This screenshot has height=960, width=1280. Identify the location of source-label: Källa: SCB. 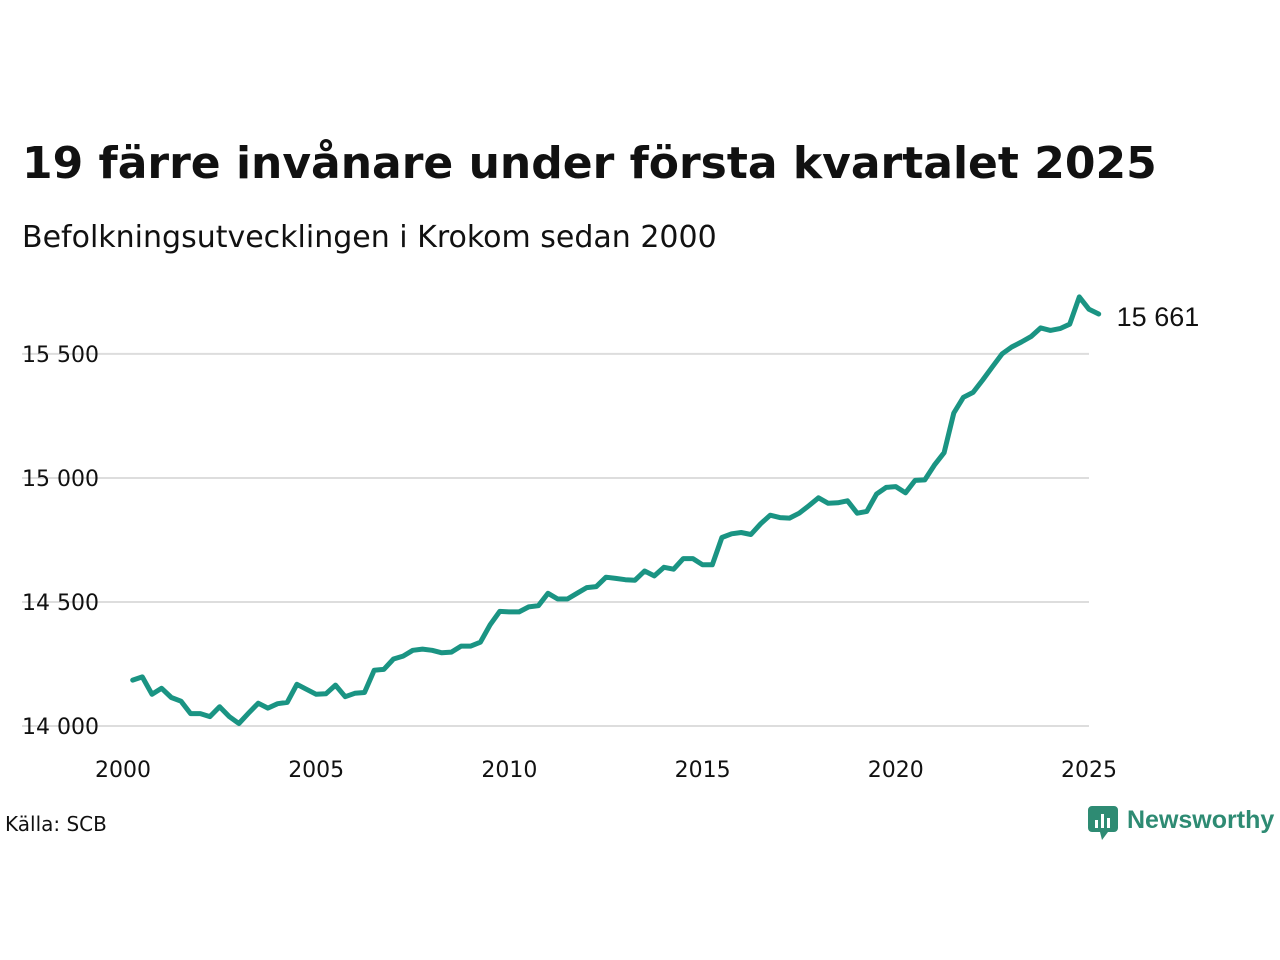
(56, 824).